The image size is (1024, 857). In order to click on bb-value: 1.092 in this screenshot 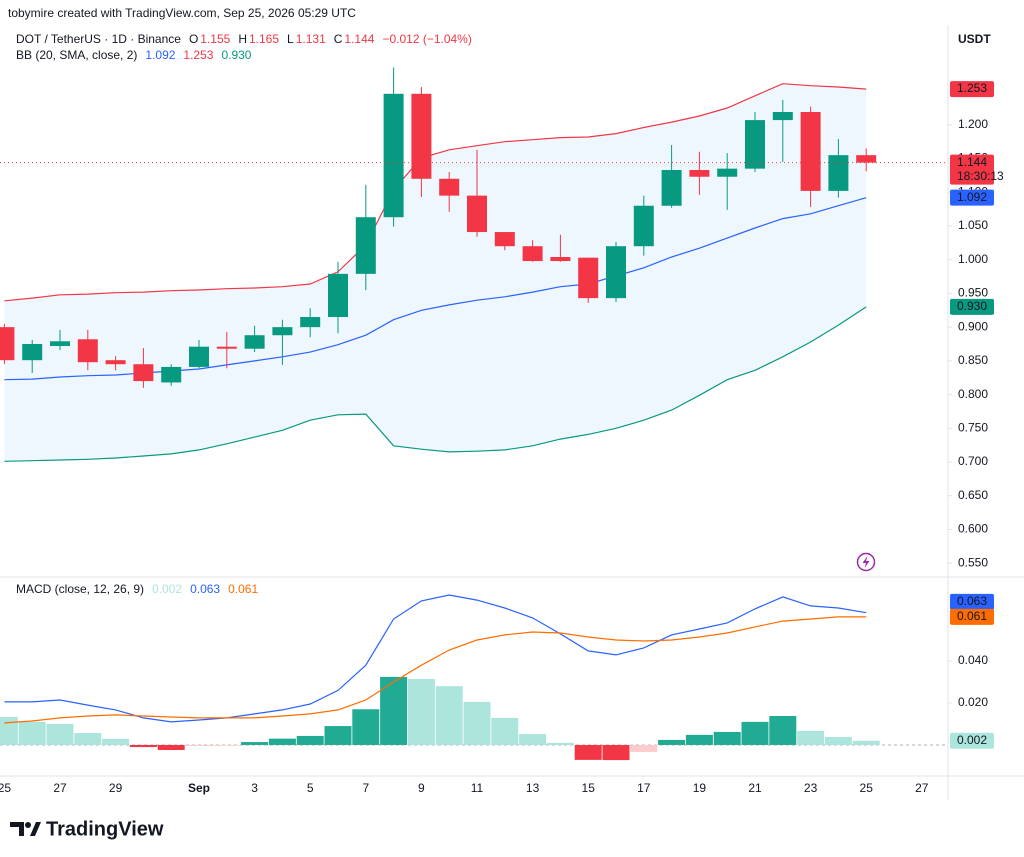, I will do `click(160, 55)`.